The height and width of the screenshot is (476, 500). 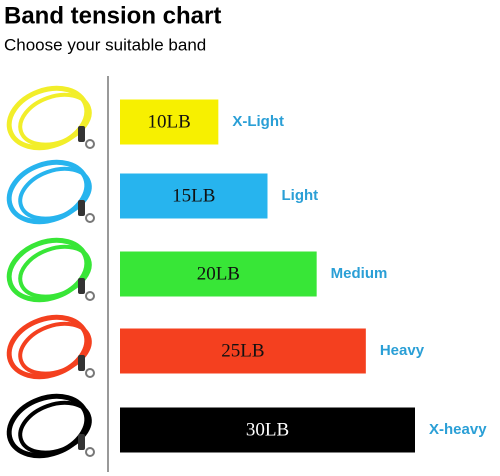 I want to click on value-label: 15LB, so click(x=193, y=195).